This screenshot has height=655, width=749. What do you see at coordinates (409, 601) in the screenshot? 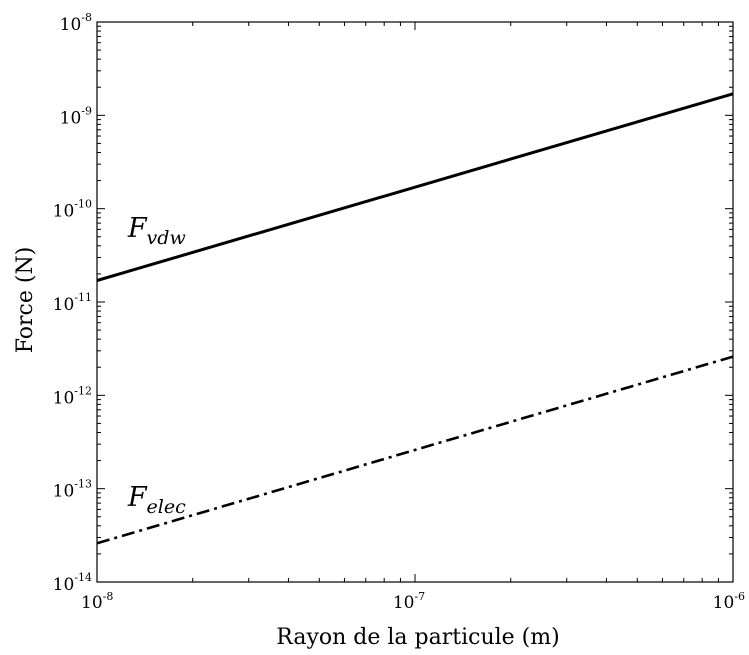
I see `x-tick-label: 10⁻⁷` at bounding box center [409, 601].